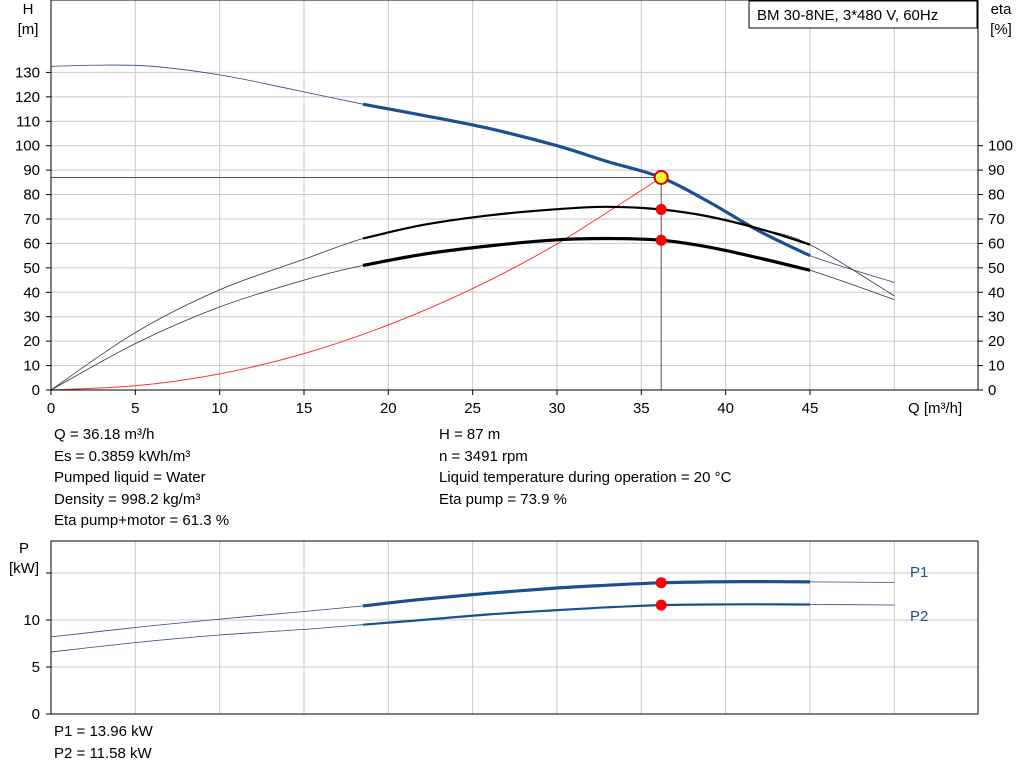 The image size is (1024, 781). I want to click on p1-value: P1 = 13.96 kW, so click(103, 731).